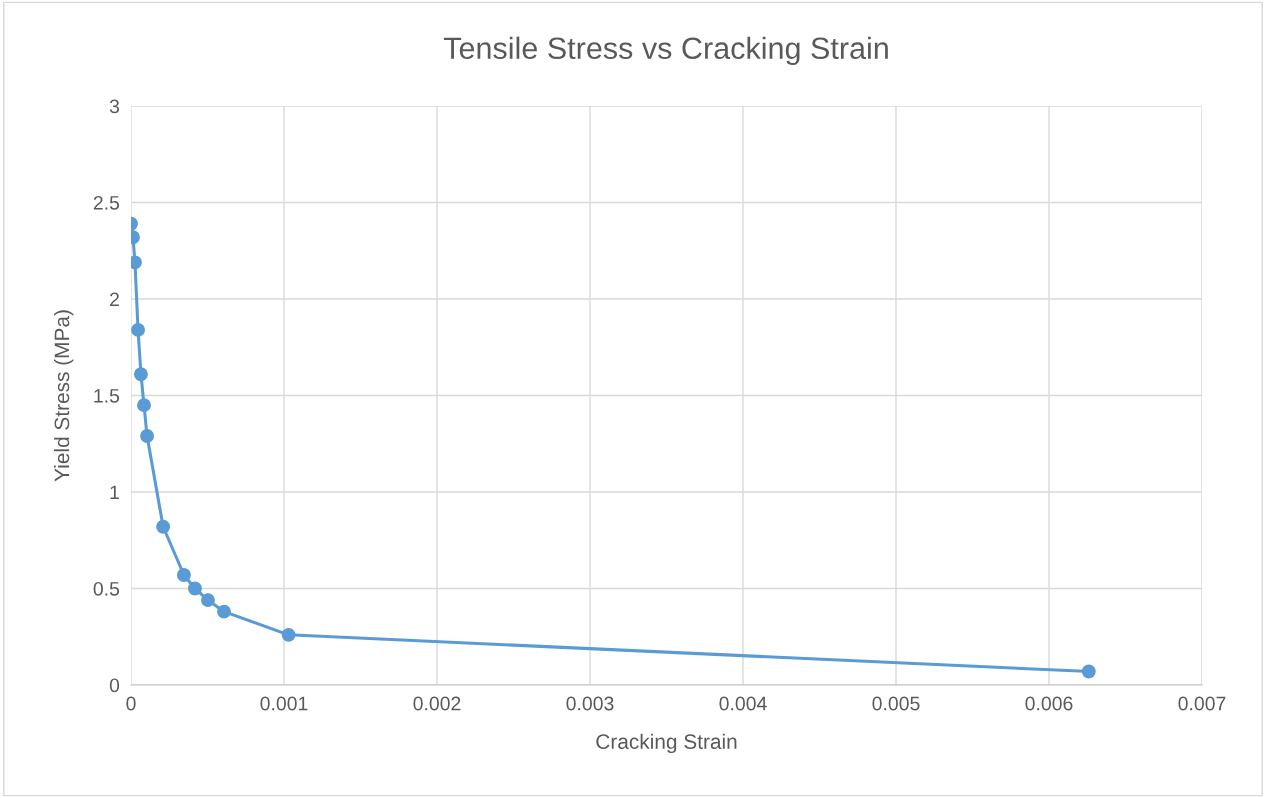 This screenshot has height=798, width=1266. What do you see at coordinates (437, 703) in the screenshot?
I see `x-tick-label: 0.002` at bounding box center [437, 703].